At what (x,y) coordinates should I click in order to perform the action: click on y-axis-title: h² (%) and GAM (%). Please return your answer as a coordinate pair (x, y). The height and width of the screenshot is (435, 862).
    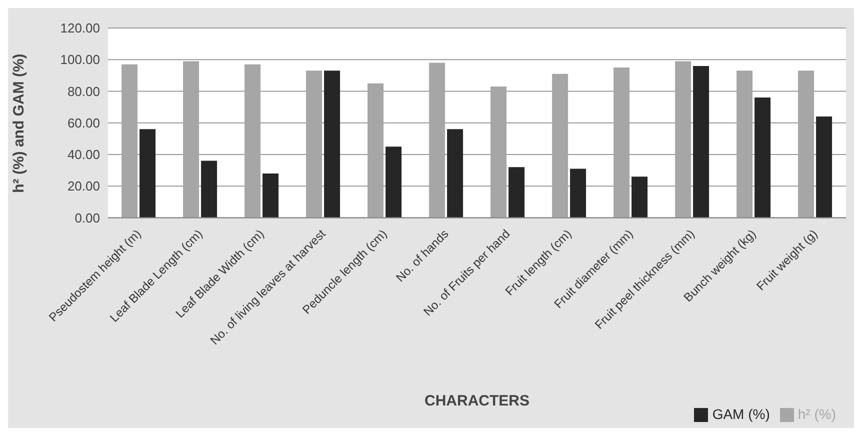
    Looking at the image, I should click on (19, 123).